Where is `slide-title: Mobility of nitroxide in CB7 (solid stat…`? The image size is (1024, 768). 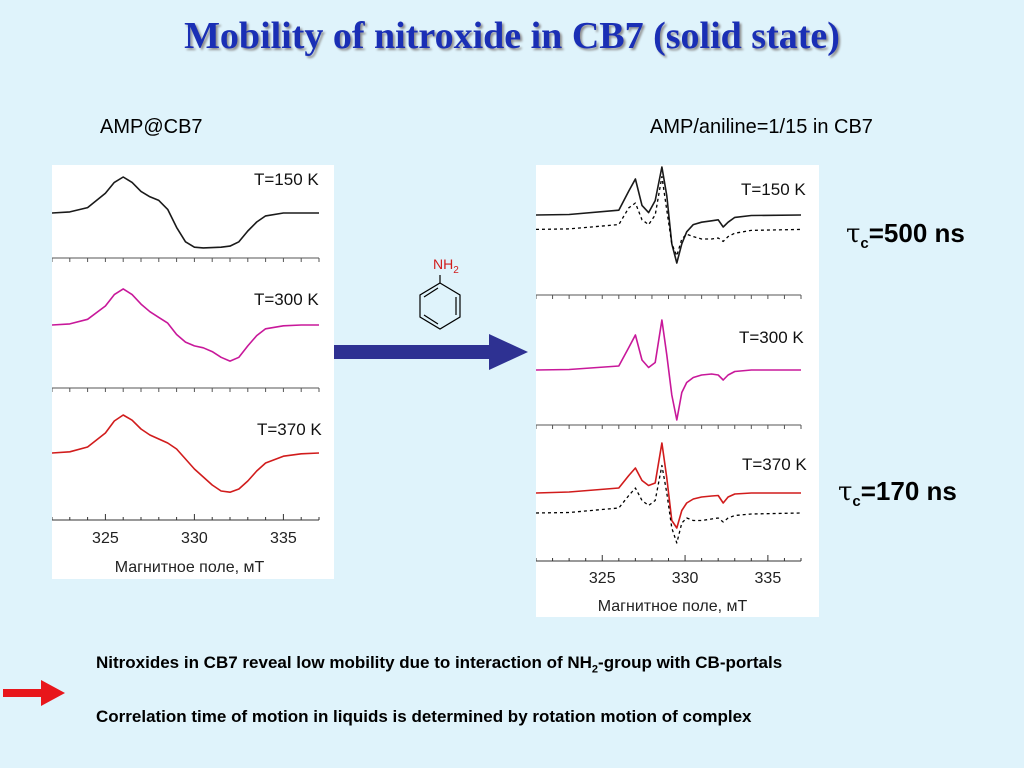 slide-title: Mobility of nitroxide in CB7 (solid stat… is located at coordinates (512, 36).